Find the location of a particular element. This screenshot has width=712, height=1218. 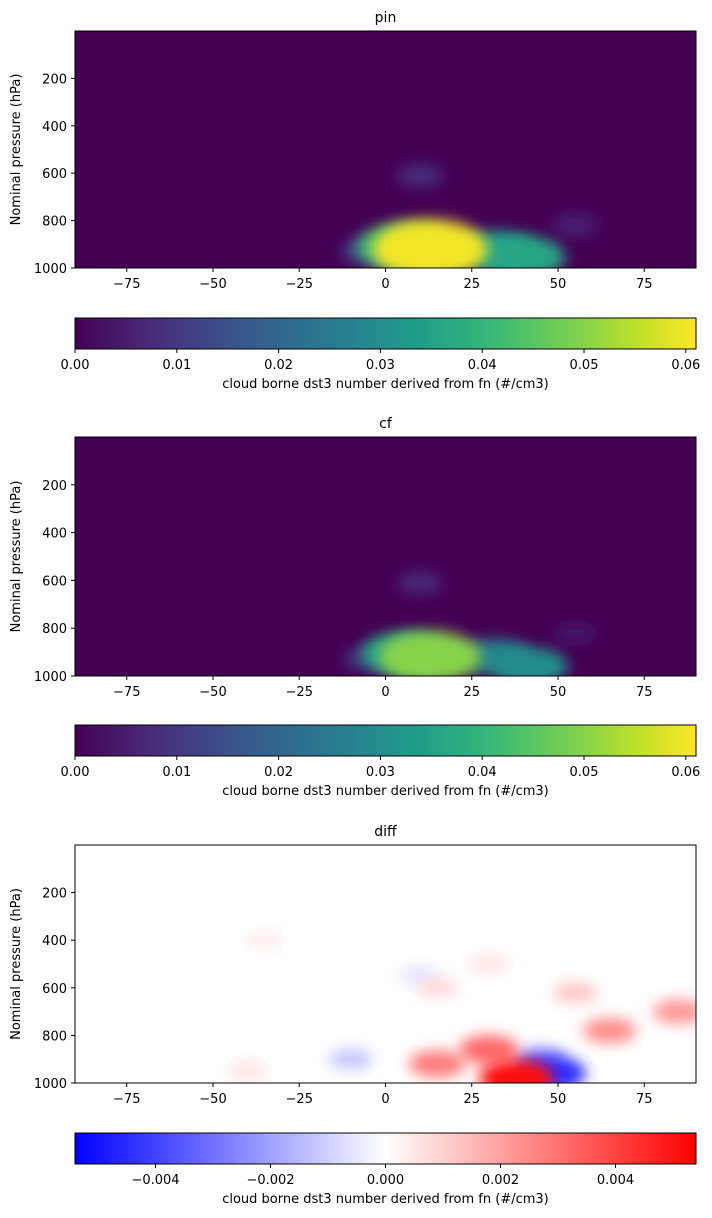

panel-title: pin is located at coordinates (386, 18).